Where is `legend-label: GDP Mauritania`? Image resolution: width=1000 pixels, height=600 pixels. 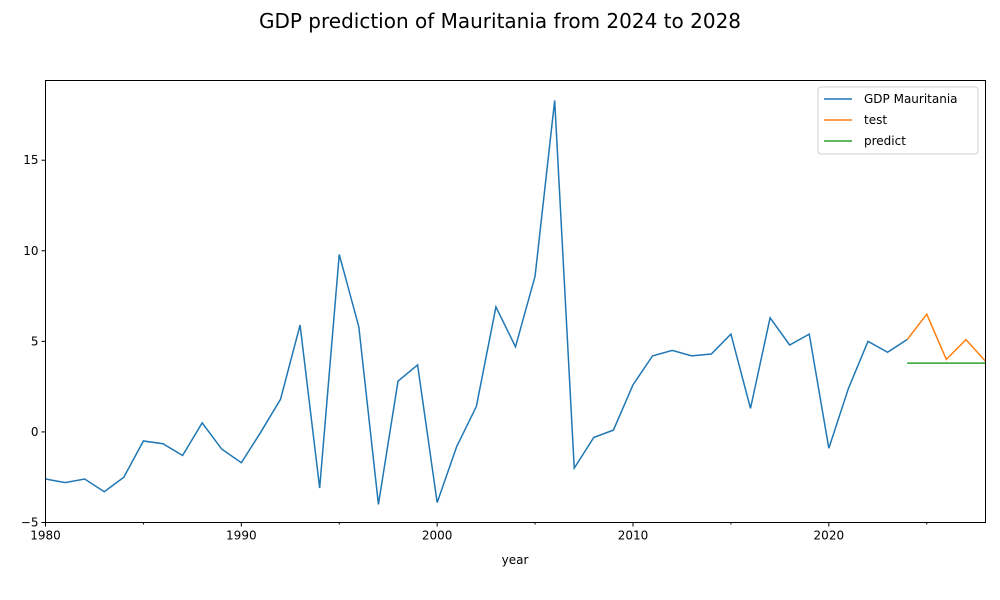
legend-label: GDP Mauritania is located at coordinates (911, 99).